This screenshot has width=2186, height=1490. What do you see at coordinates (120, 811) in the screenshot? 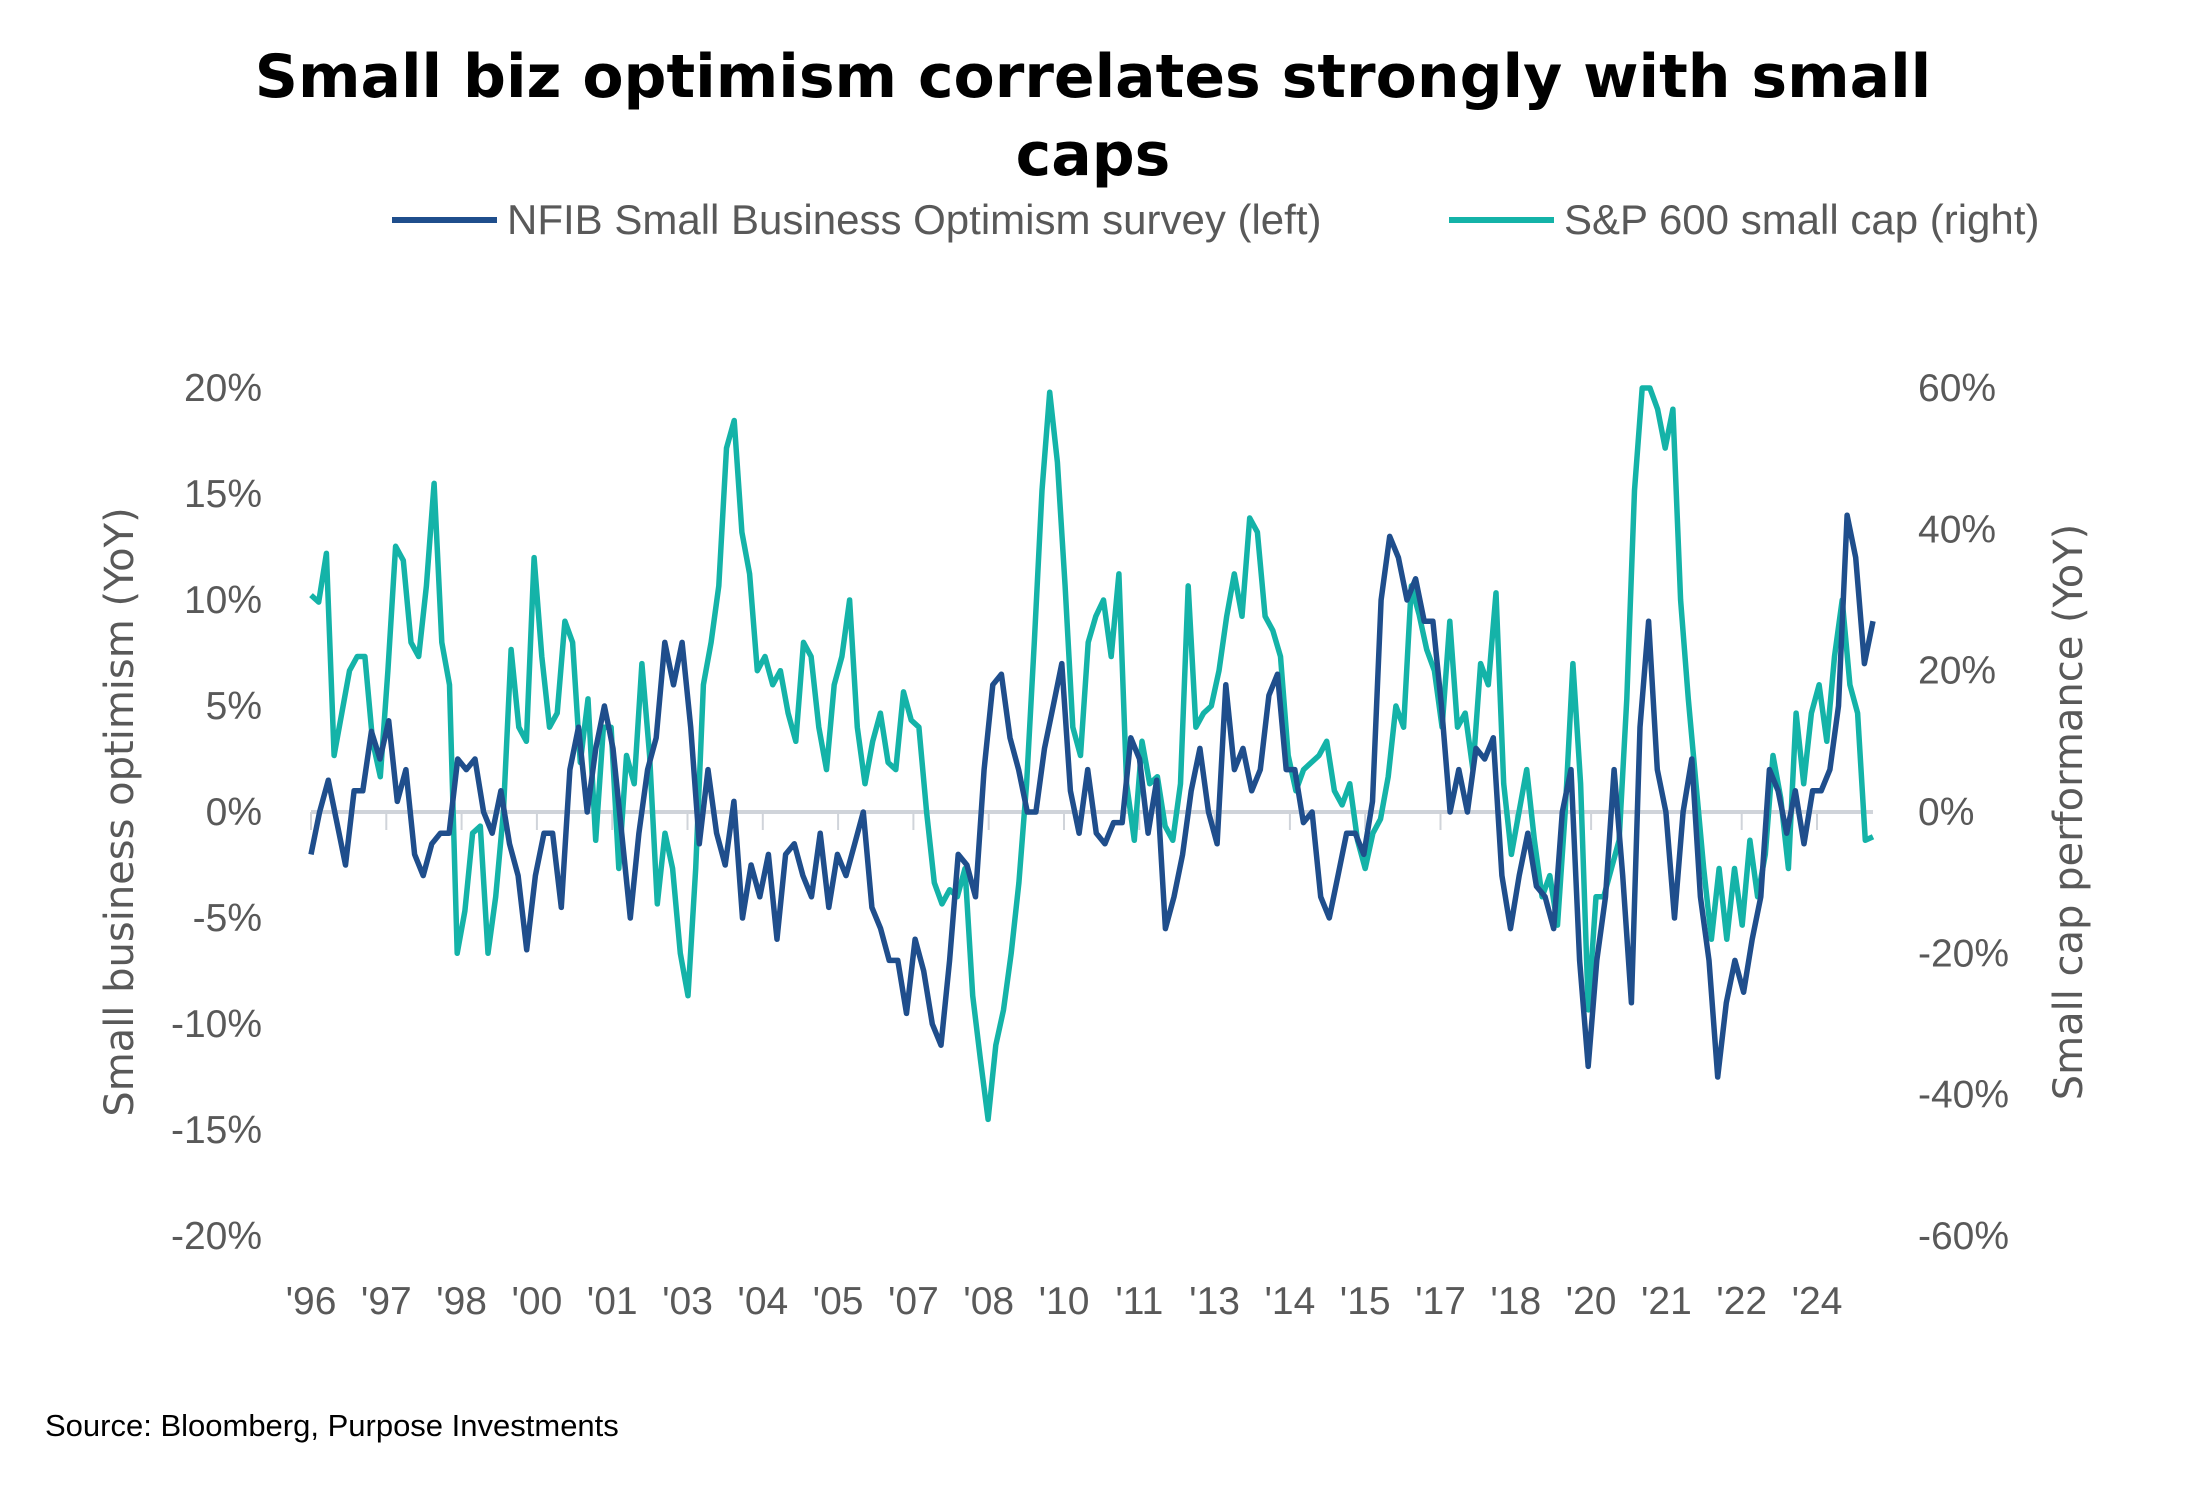
I see `left-axis-title: Small business optimism (YoY)` at bounding box center [120, 811].